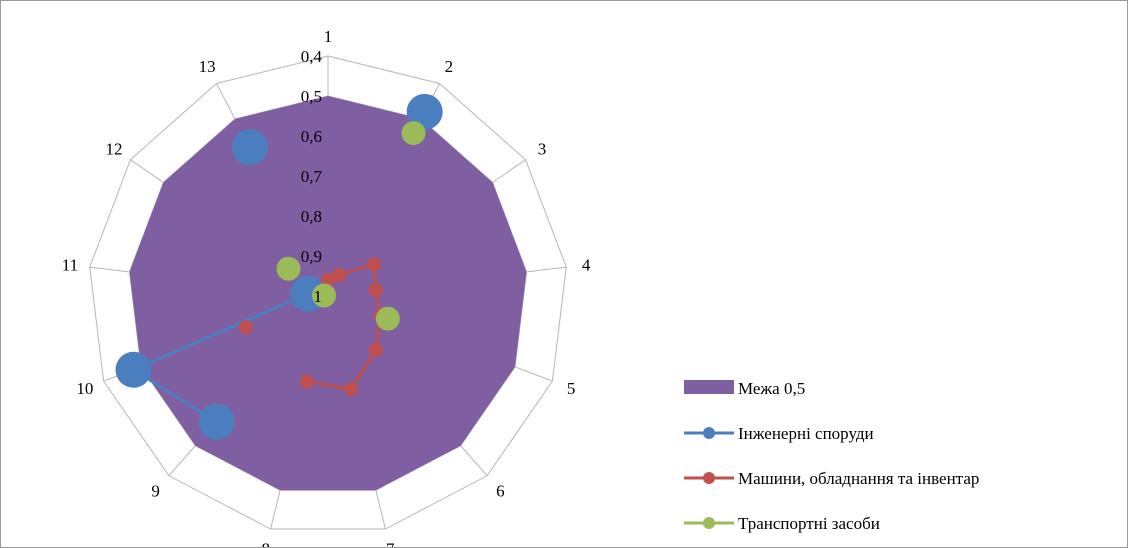 The image size is (1128, 548). What do you see at coordinates (311, 96) in the screenshot?
I see `axis-tick-label: 0,5` at bounding box center [311, 96].